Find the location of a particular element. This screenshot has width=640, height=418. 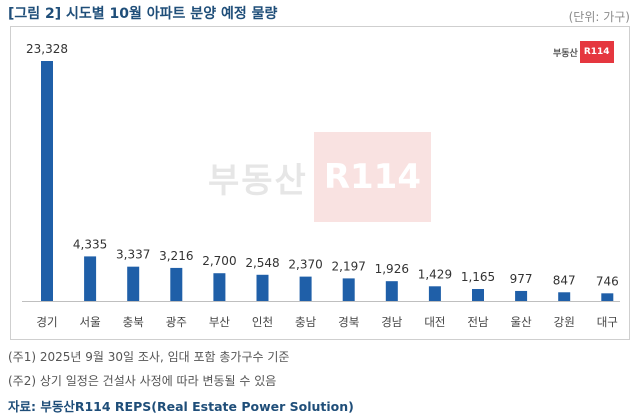

data-label-3: 3,216 is located at coordinates (176, 256).